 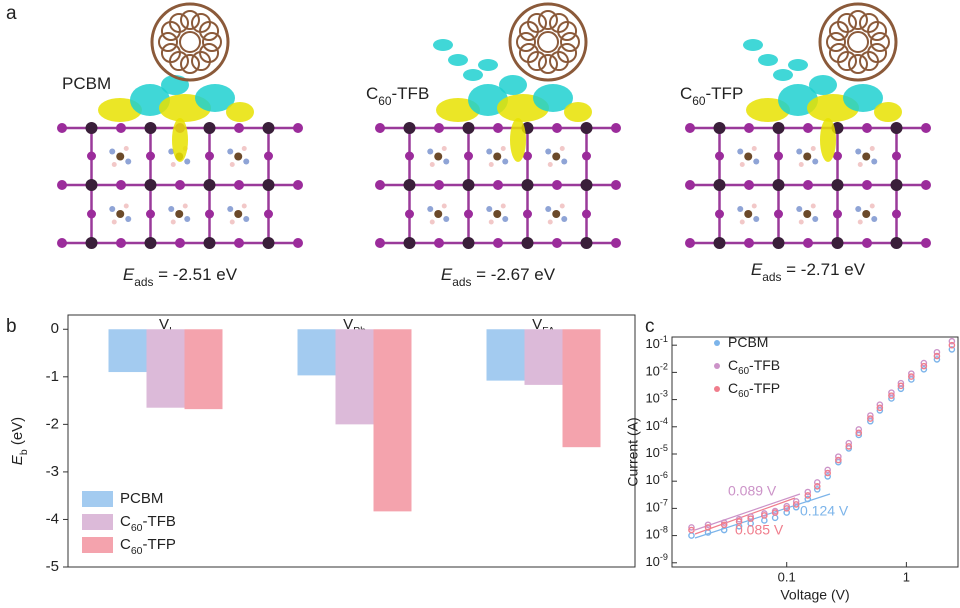 I want to click on fullerene, so click(x=548, y=42).